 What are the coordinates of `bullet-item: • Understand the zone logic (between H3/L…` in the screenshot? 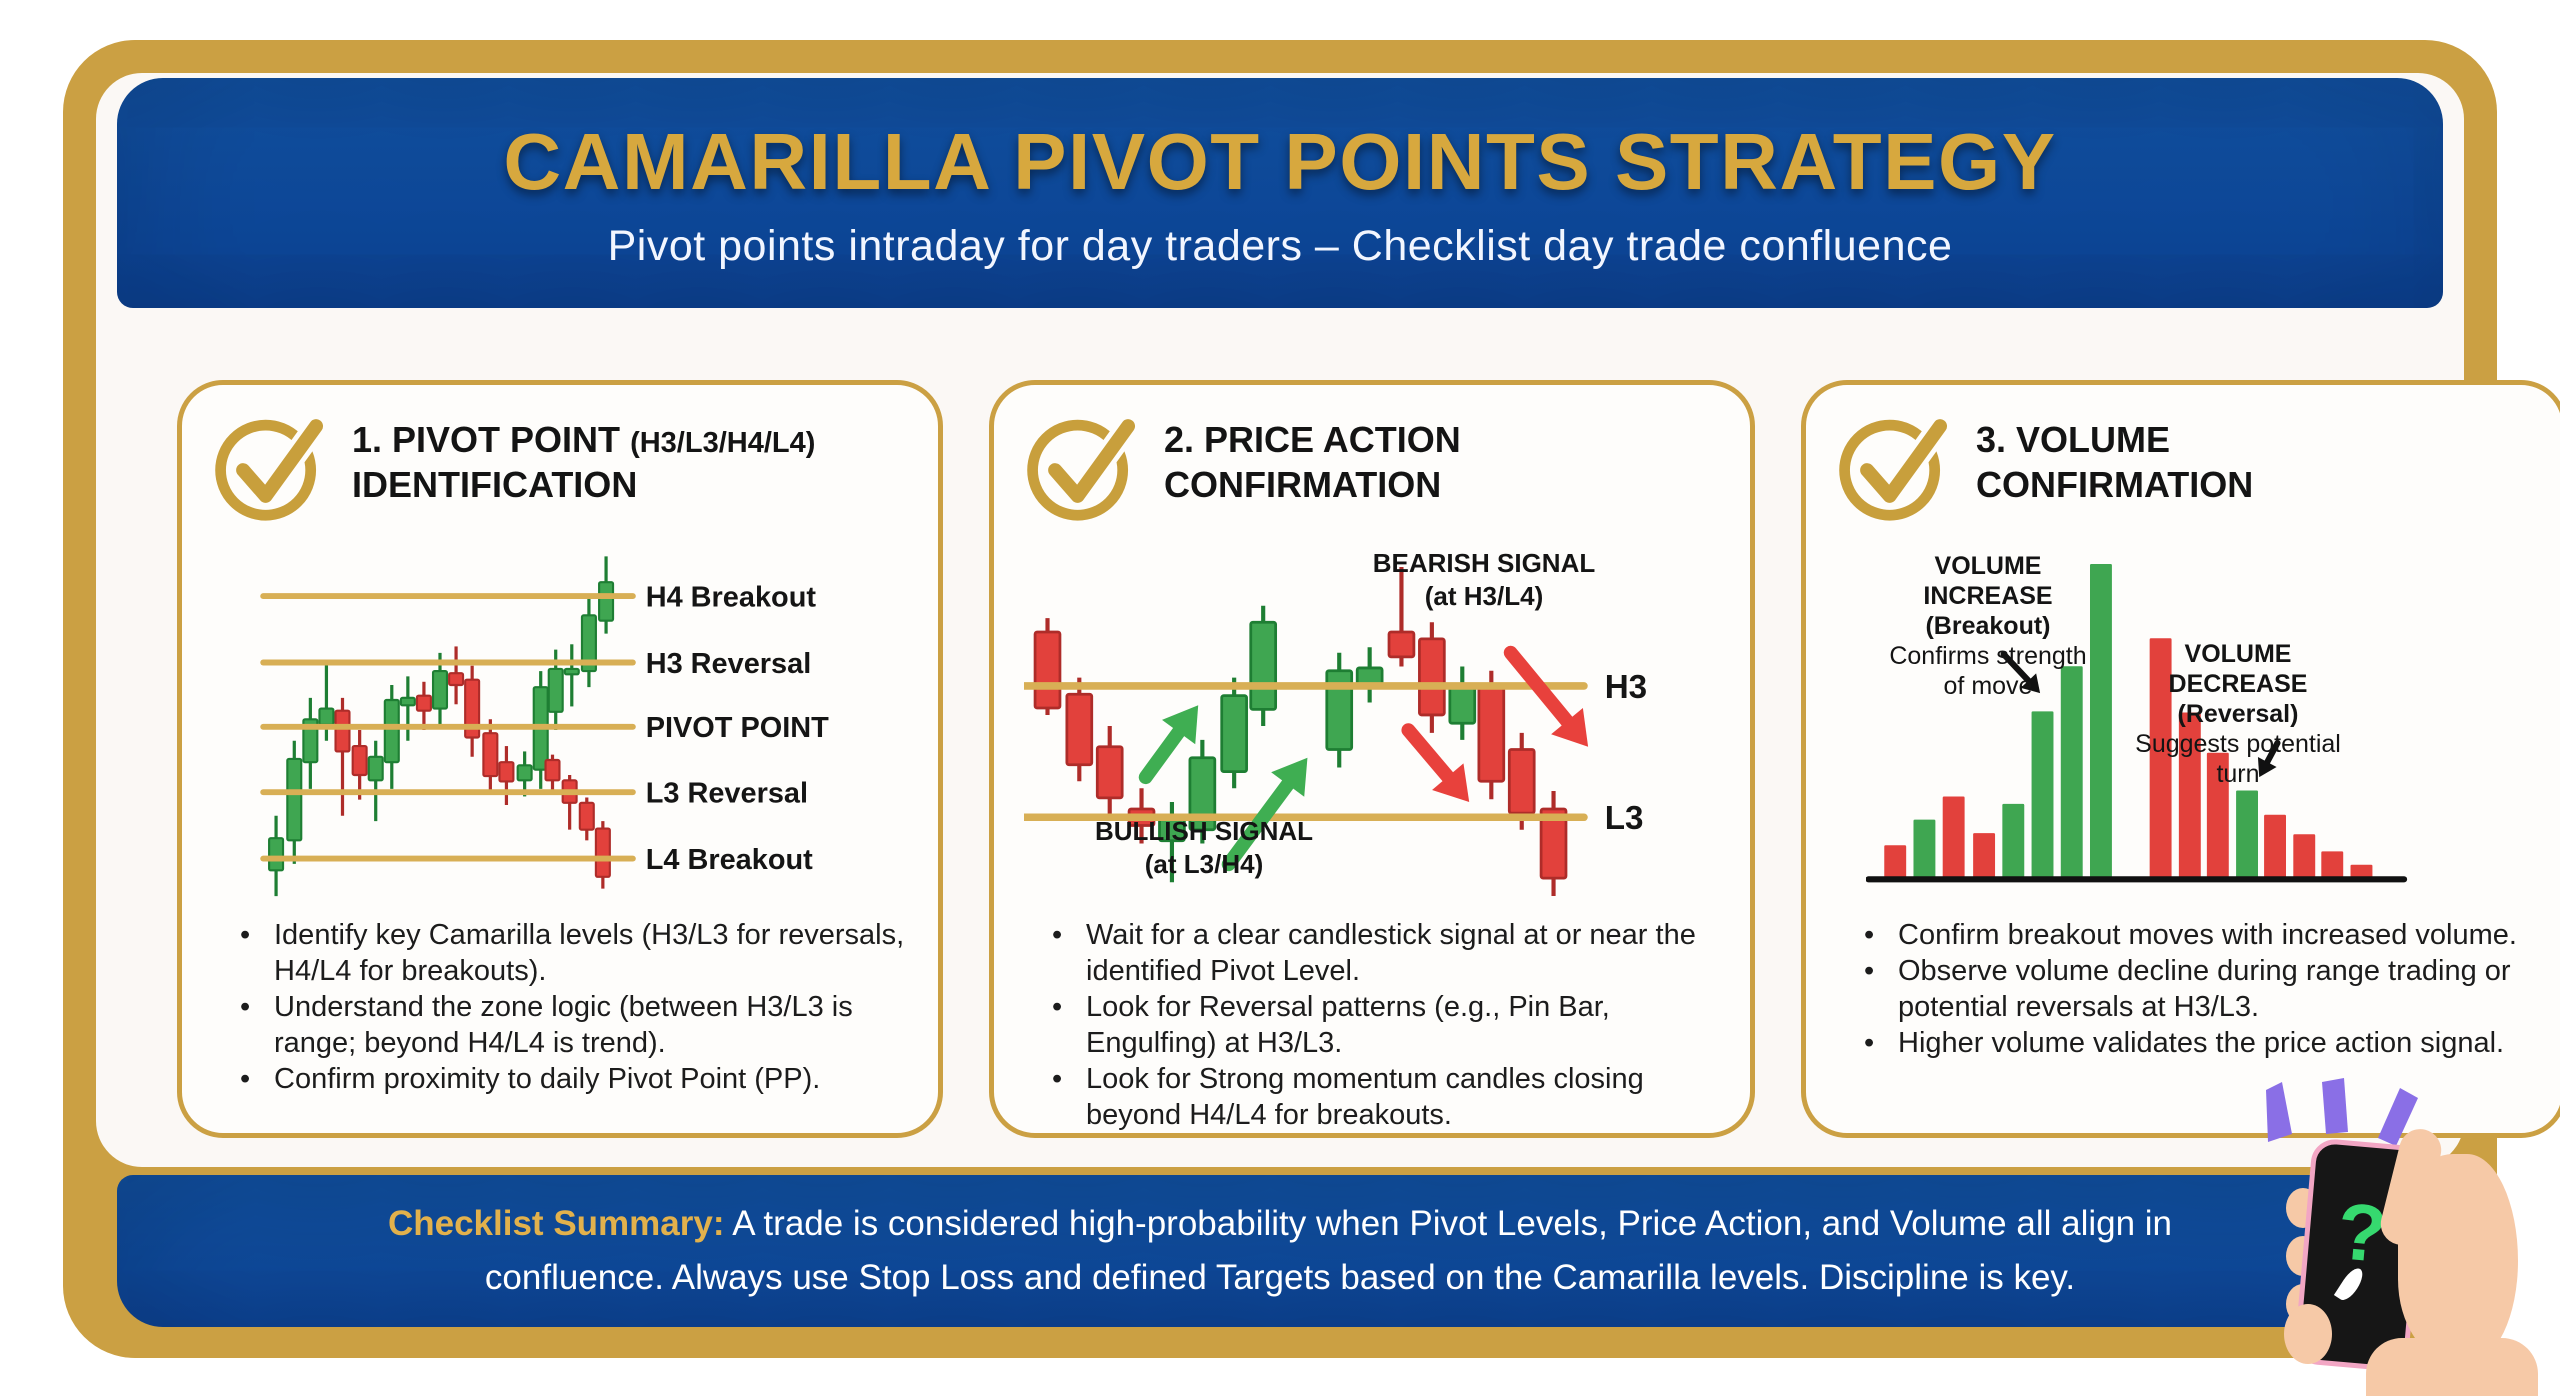 It's located at (546, 1025).